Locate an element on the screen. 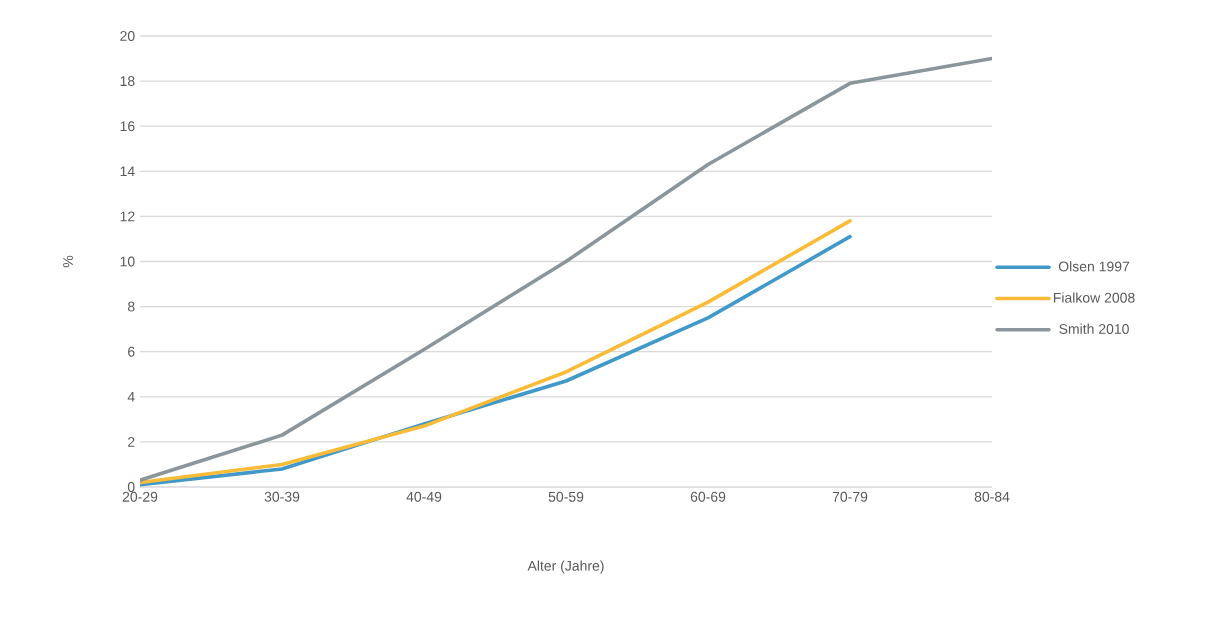  y-tick-label: 20 is located at coordinates (127, 36).